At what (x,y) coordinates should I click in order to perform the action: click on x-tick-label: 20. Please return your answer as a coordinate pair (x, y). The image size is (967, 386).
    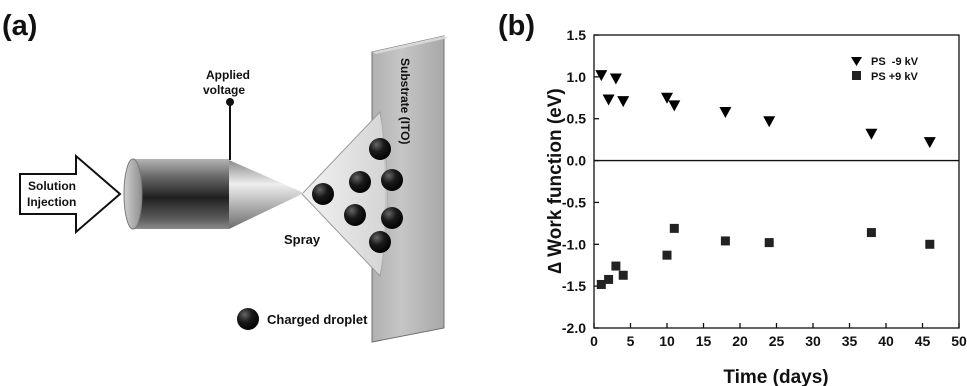
    Looking at the image, I should click on (740, 341).